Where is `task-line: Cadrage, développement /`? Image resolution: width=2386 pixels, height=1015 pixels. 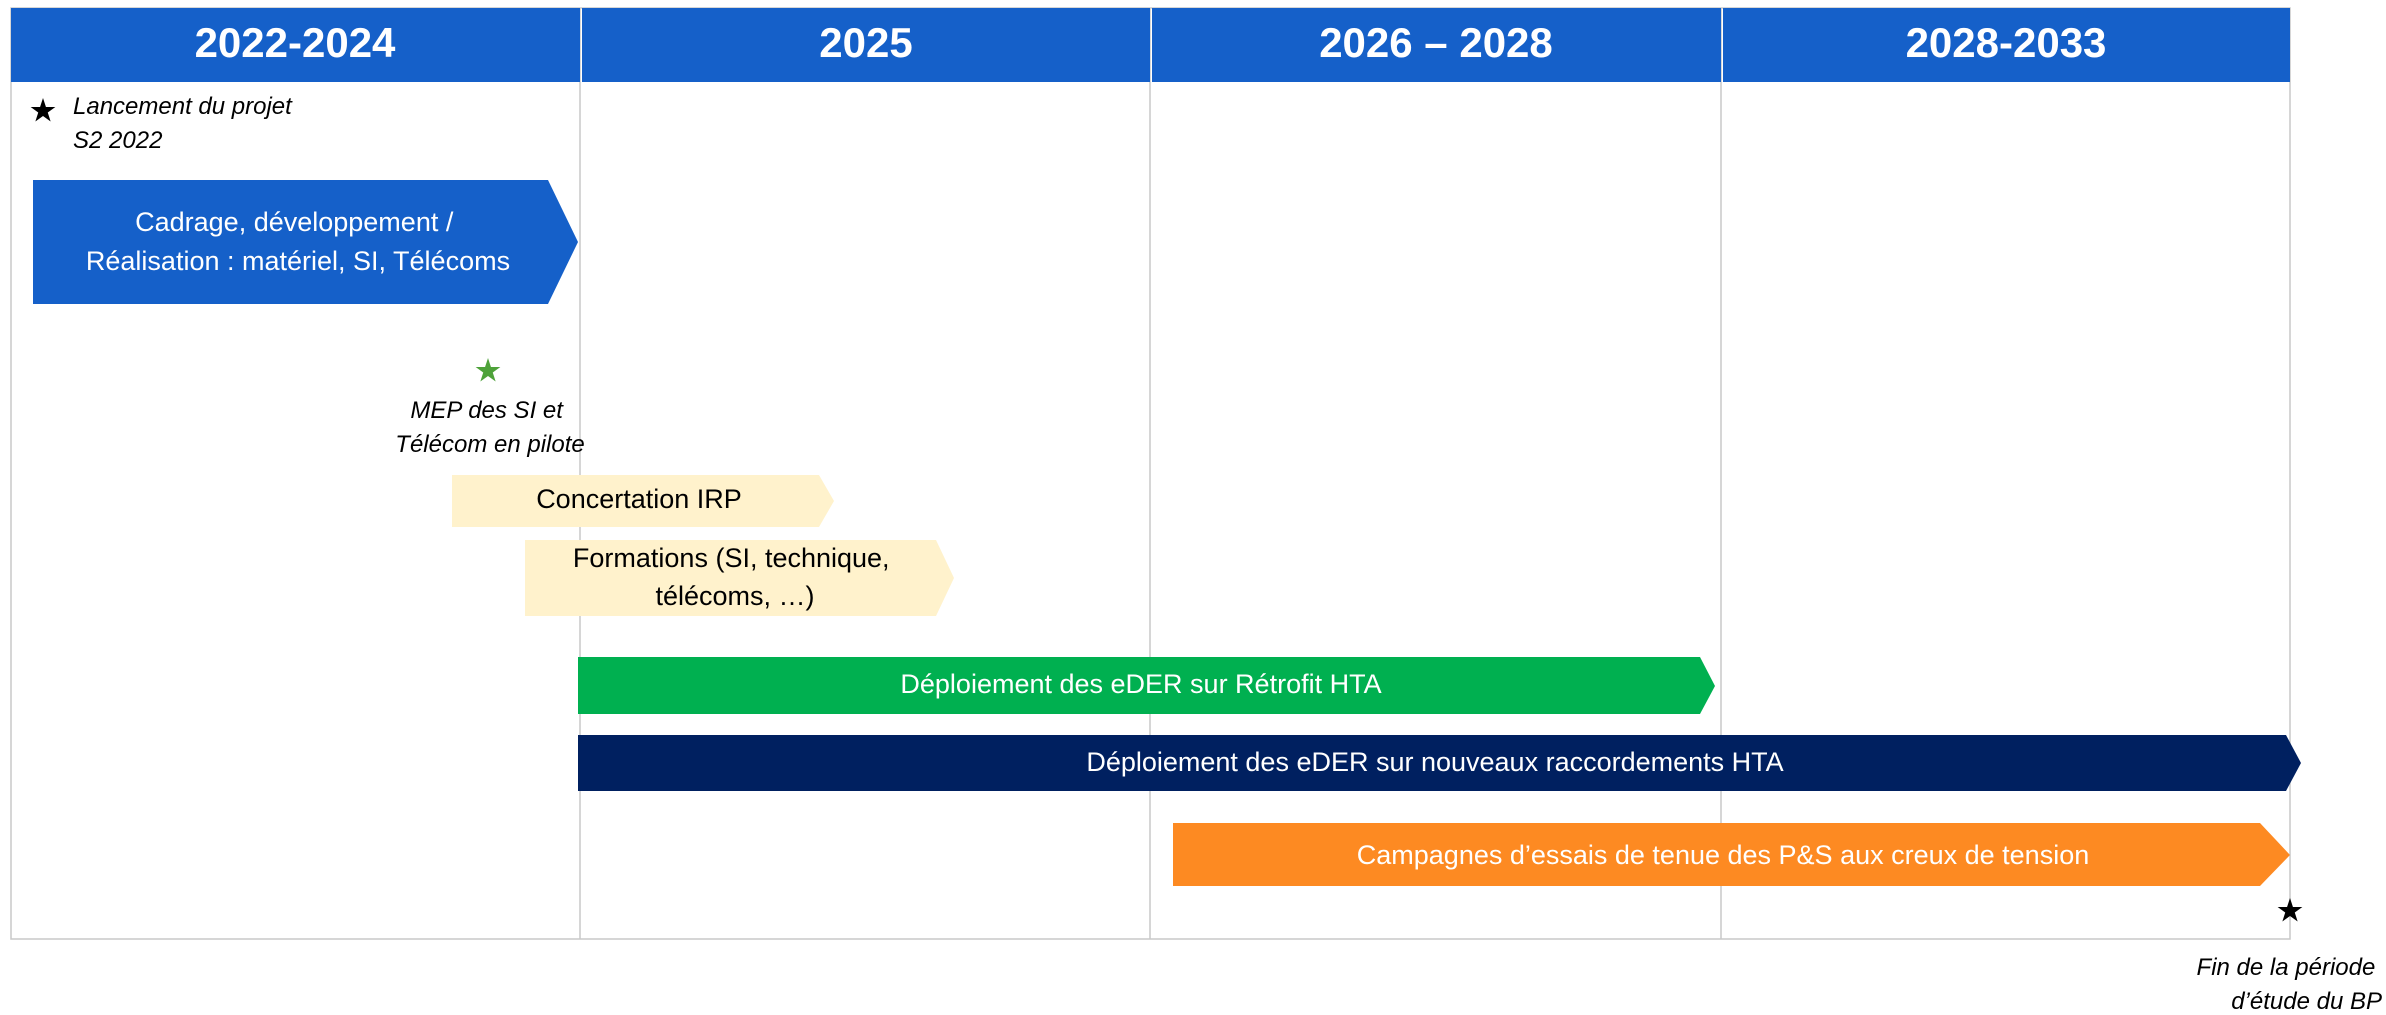 task-line: Cadrage, développement / is located at coordinates (294, 222).